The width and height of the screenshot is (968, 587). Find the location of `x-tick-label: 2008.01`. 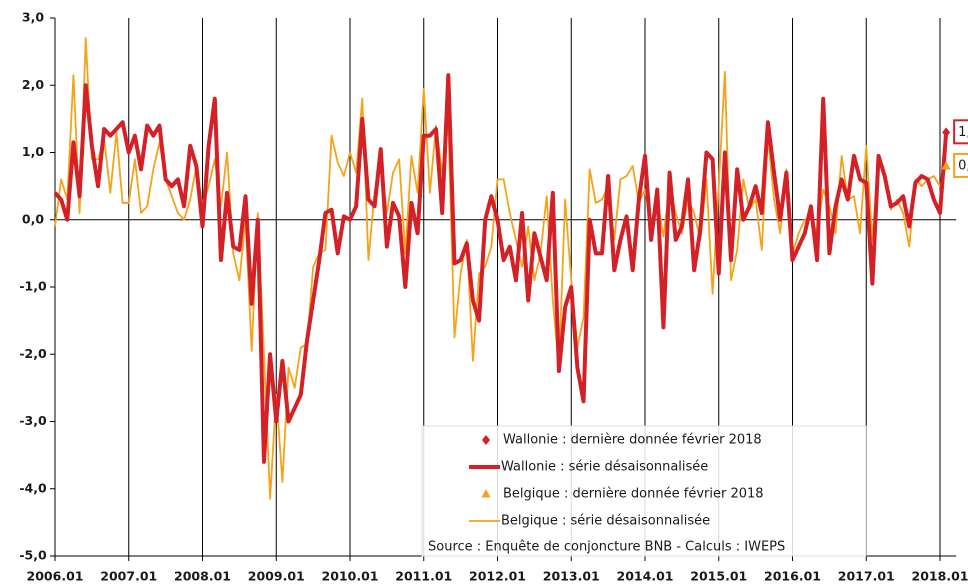

x-tick-label: 2008.01 is located at coordinates (202, 576).